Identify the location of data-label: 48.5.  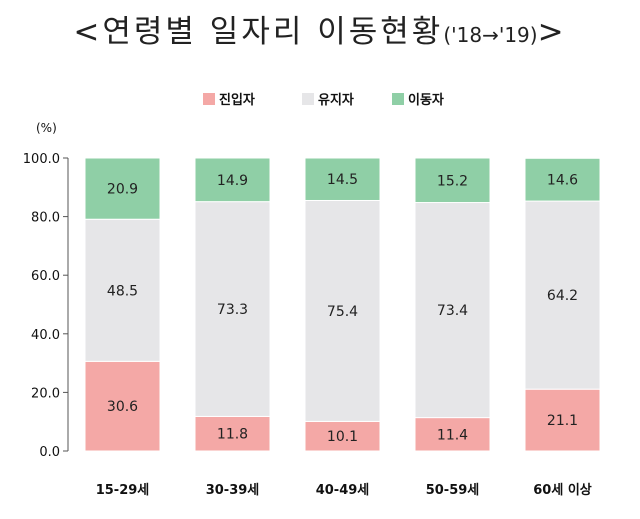
(122, 291).